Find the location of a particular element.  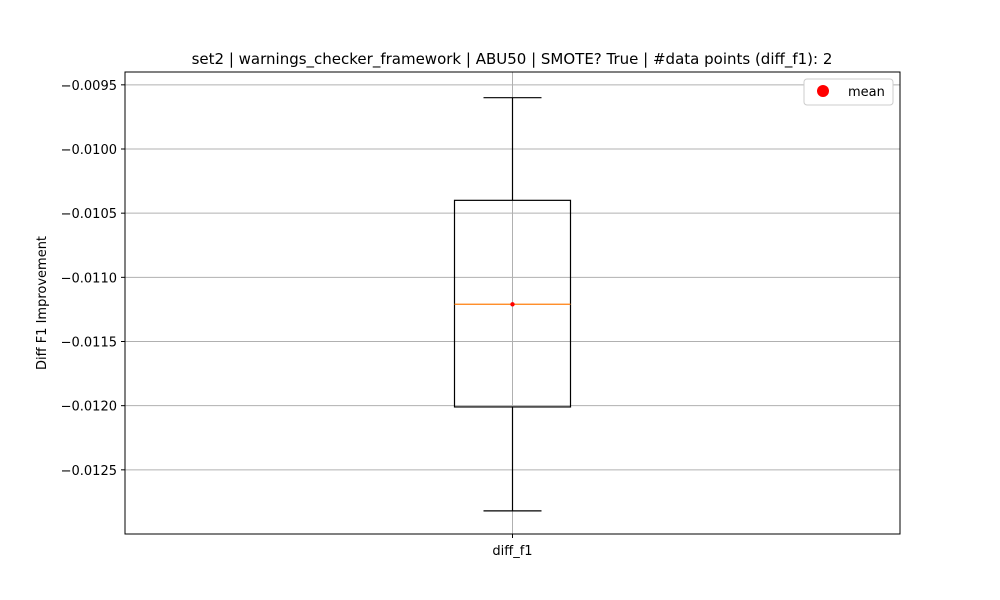

x-axis: diff_f1 is located at coordinates (512, 546).